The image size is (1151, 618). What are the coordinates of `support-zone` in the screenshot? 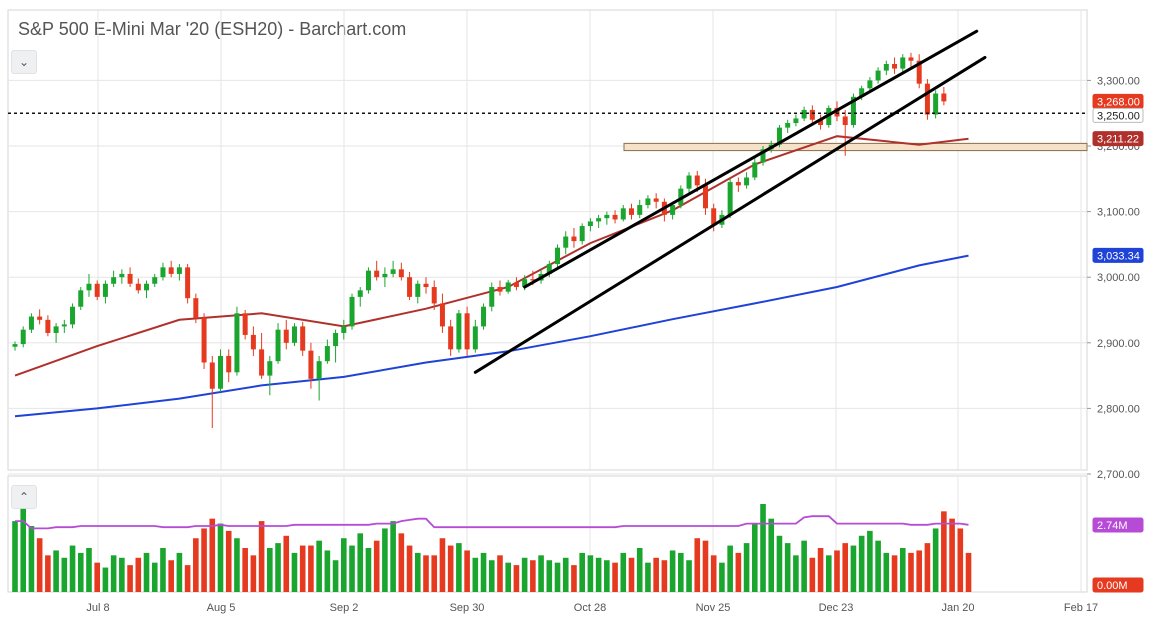 It's located at (855, 147).